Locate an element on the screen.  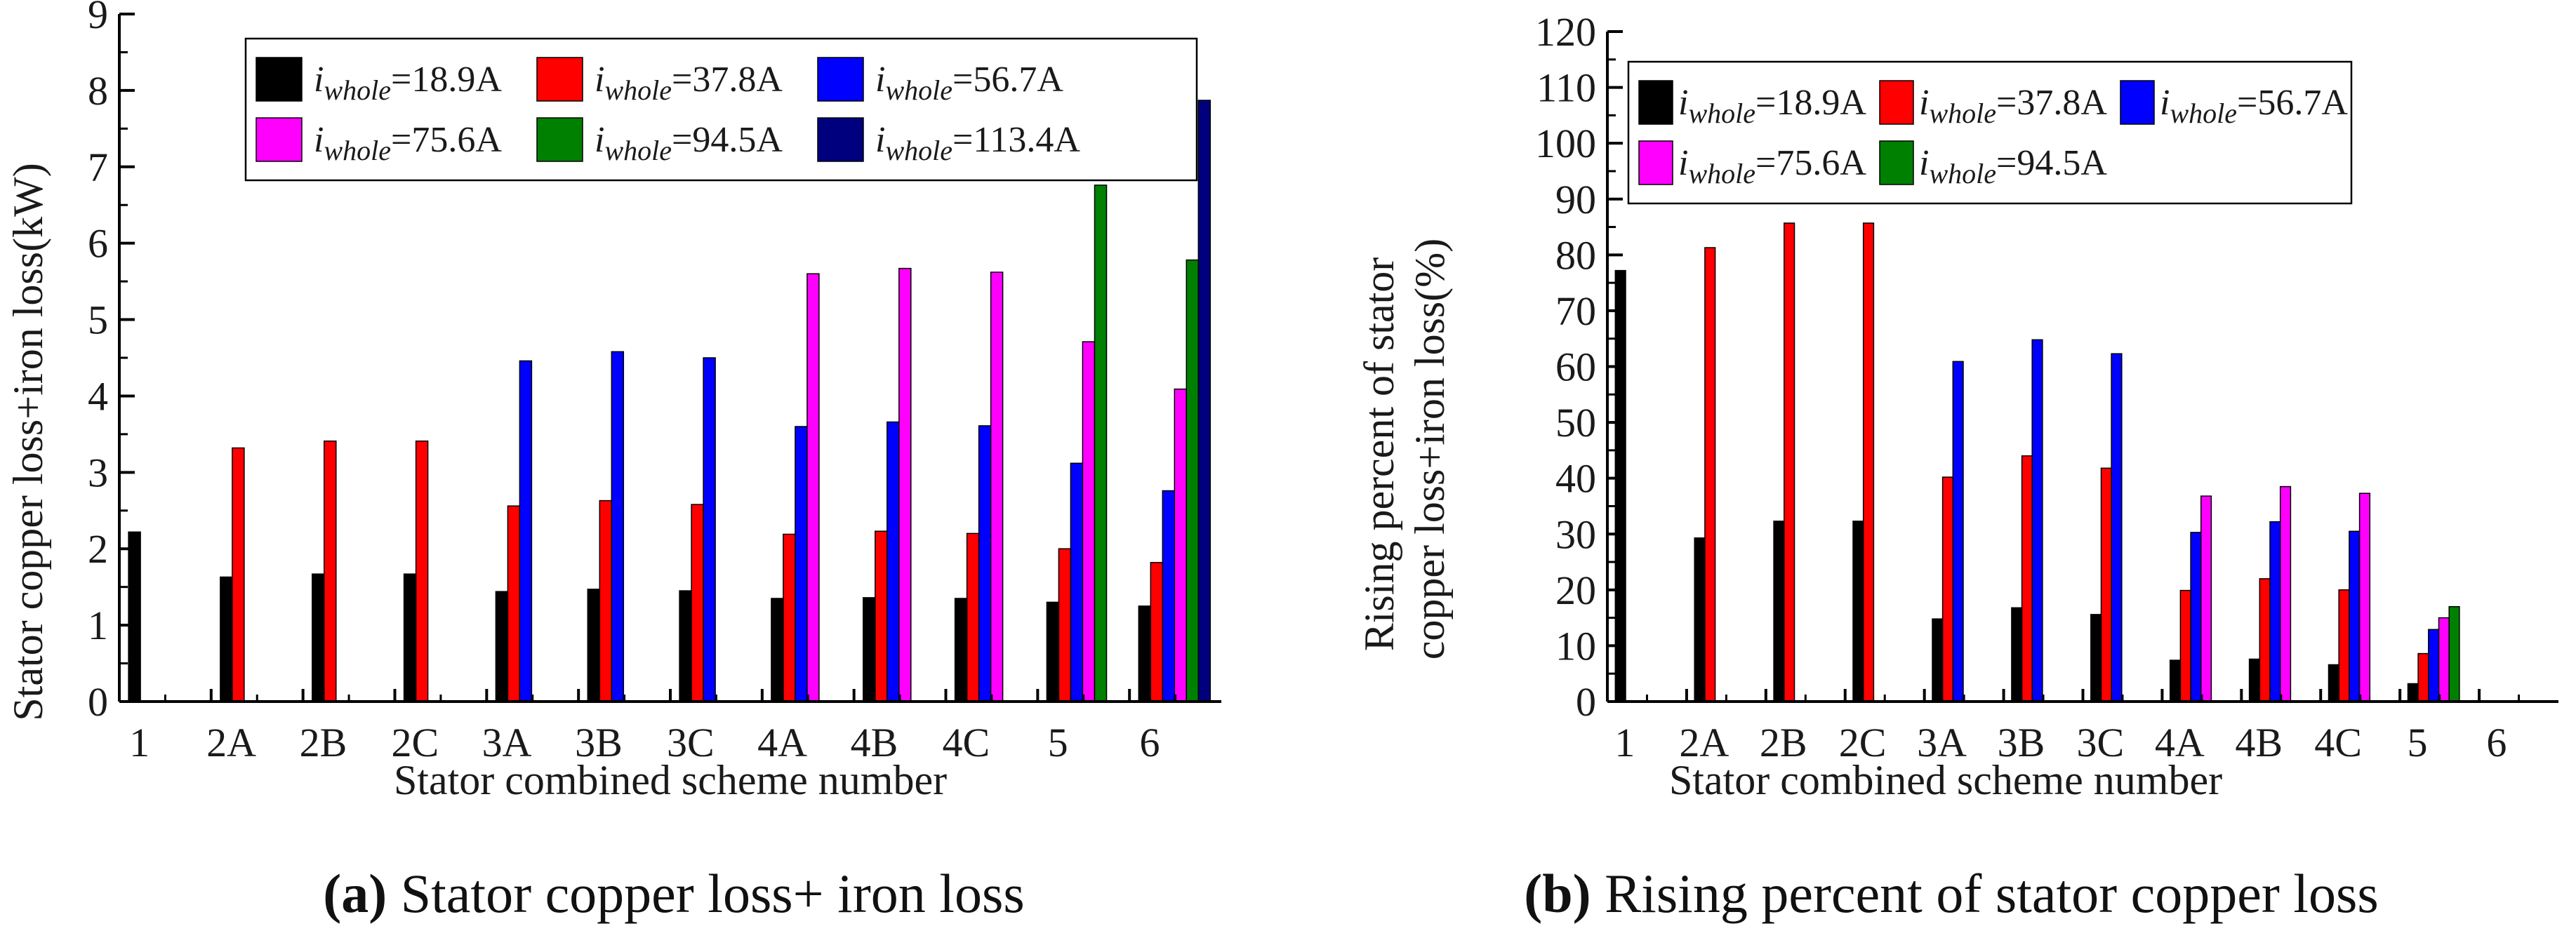
legend-label: iwhole=56.7A is located at coordinates (2254, 106).